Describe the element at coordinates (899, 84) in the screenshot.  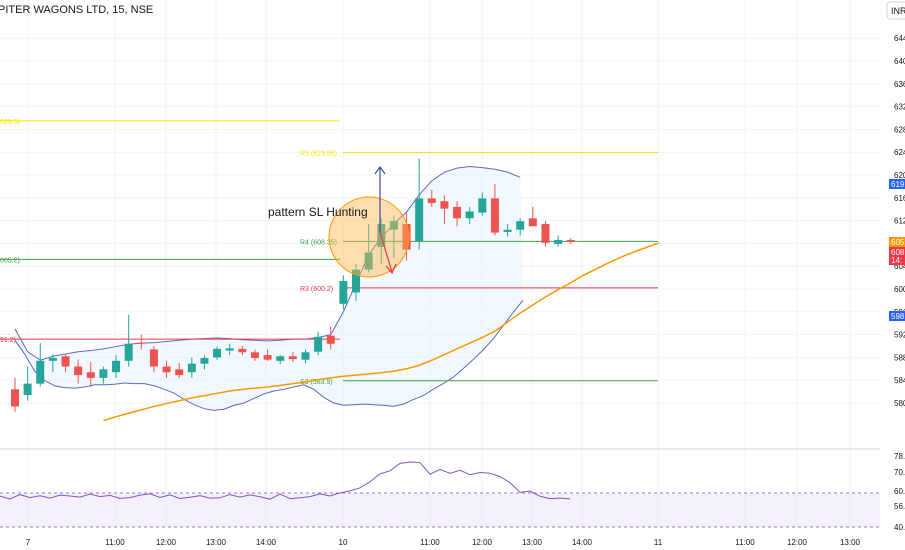
I see `price-tick-label: 636` at that location.